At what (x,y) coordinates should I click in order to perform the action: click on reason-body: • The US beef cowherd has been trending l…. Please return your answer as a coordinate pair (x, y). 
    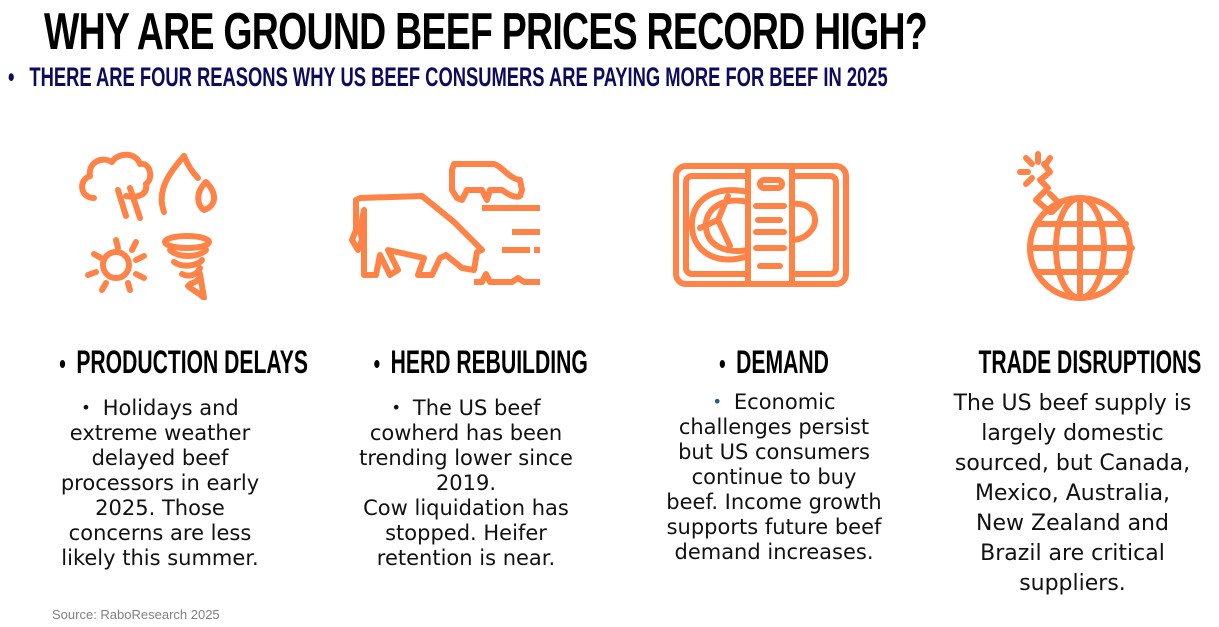
    Looking at the image, I should click on (466, 483).